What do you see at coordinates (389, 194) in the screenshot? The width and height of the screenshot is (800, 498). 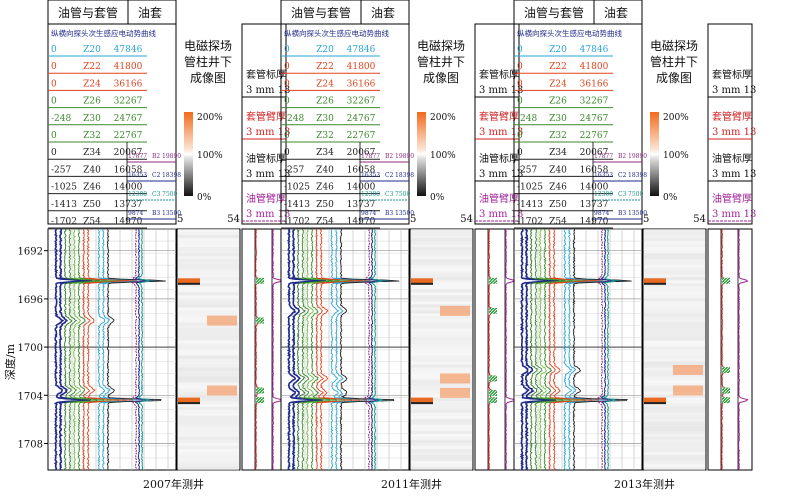 I see `casing-row-name: C3` at bounding box center [389, 194].